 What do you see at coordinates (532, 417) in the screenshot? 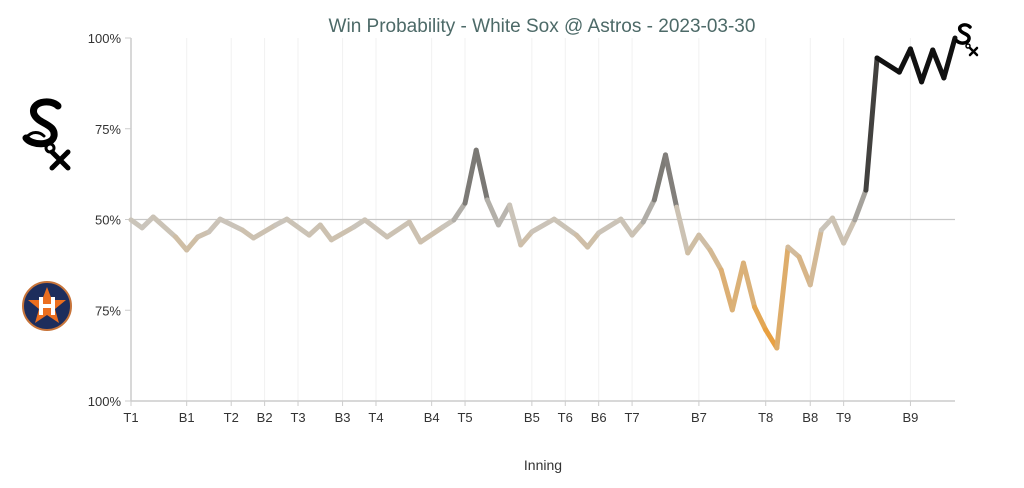
I see `x-tick-label: B5` at bounding box center [532, 417].